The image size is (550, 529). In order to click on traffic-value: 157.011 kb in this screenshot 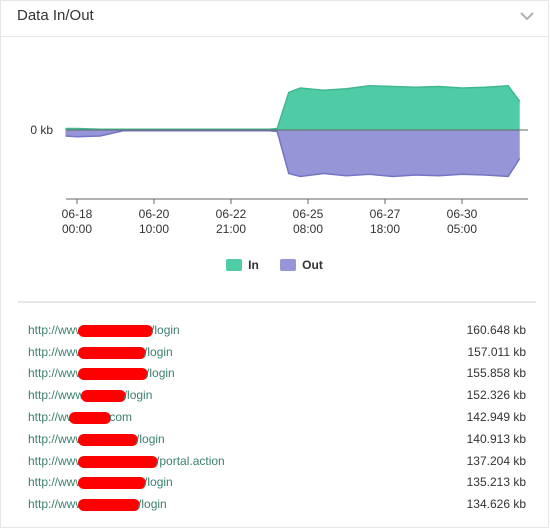, I will do `click(497, 351)`.